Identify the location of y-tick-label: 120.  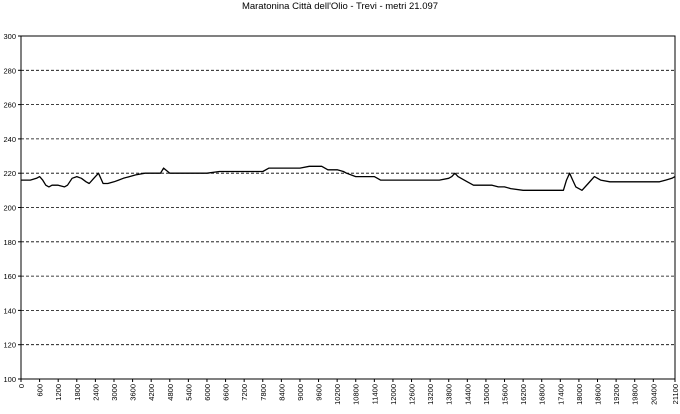
(9, 345).